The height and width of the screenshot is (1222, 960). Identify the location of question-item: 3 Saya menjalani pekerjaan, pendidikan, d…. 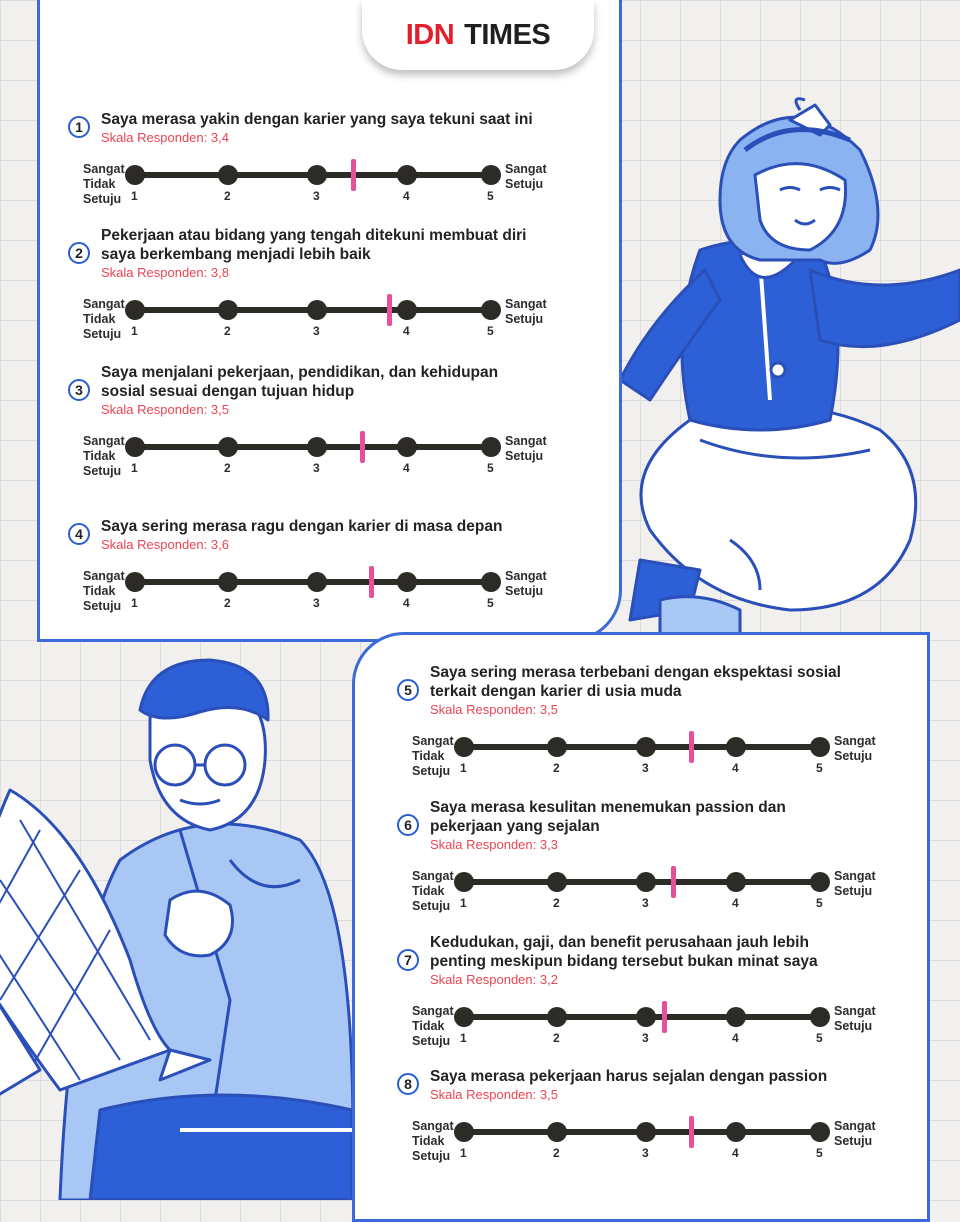
(338, 423).